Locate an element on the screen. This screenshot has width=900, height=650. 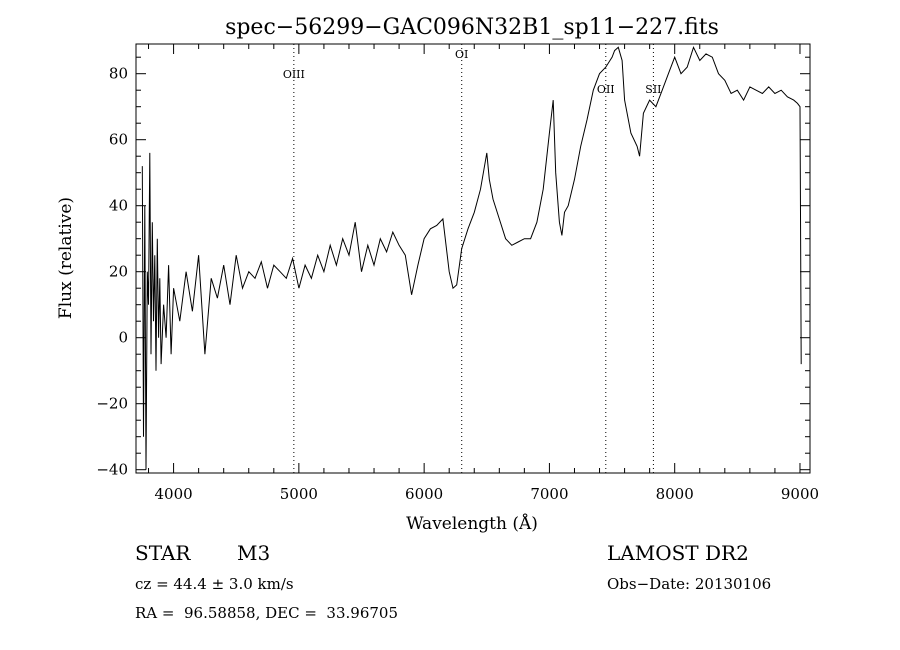
emission-line-label: OII is located at coordinates (606, 89).